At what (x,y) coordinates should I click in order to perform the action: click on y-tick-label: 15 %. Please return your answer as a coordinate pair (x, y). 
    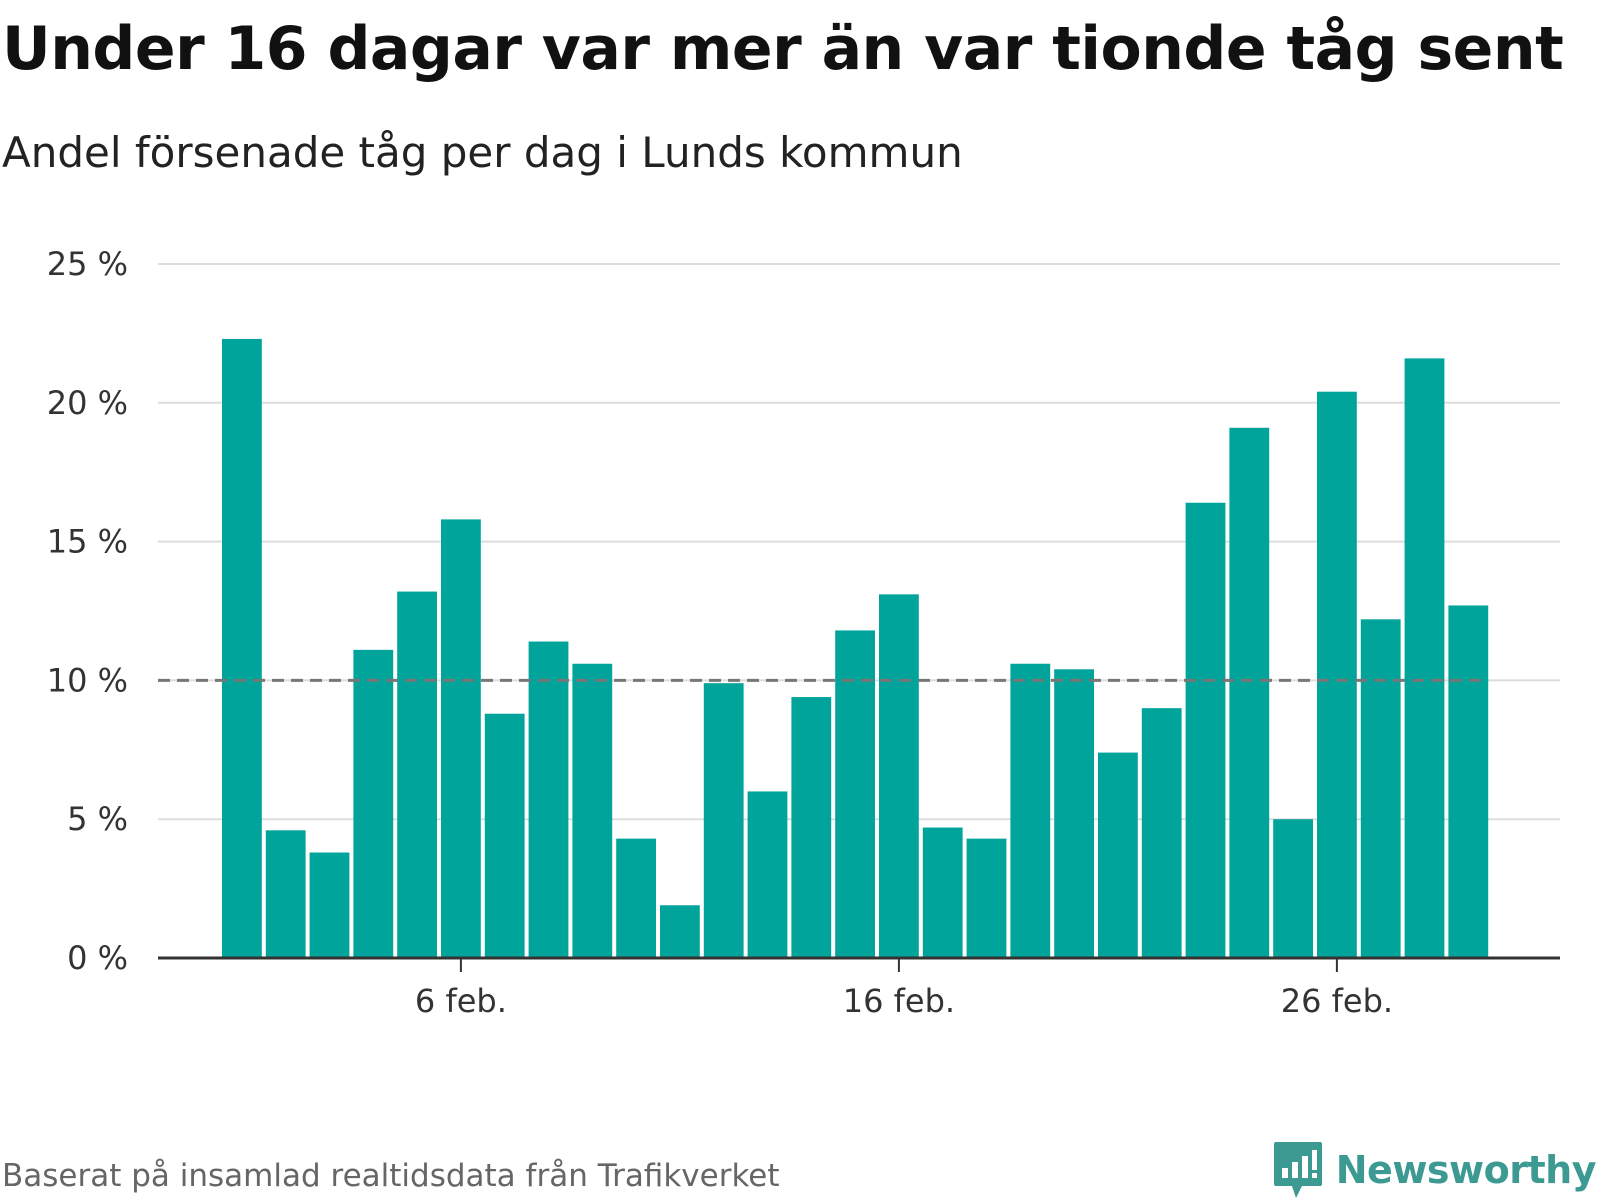
    Looking at the image, I should click on (87, 542).